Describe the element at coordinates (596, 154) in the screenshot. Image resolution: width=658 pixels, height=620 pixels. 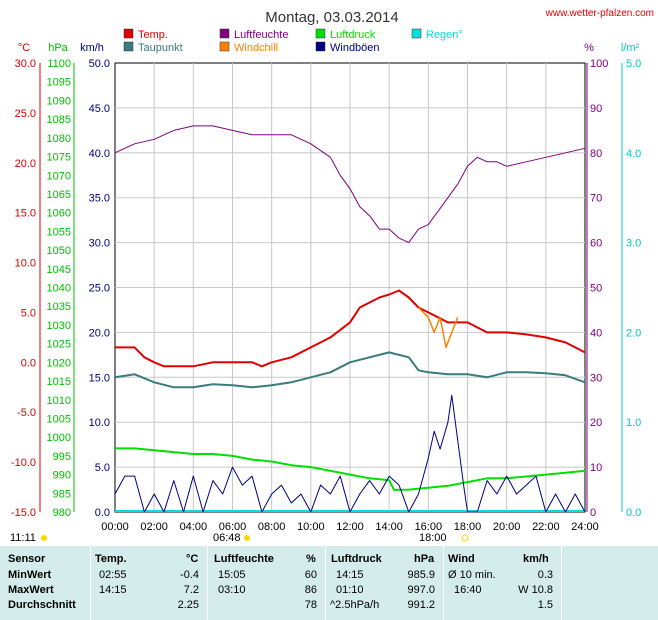
I see `humidity-tick-label: 80` at that location.